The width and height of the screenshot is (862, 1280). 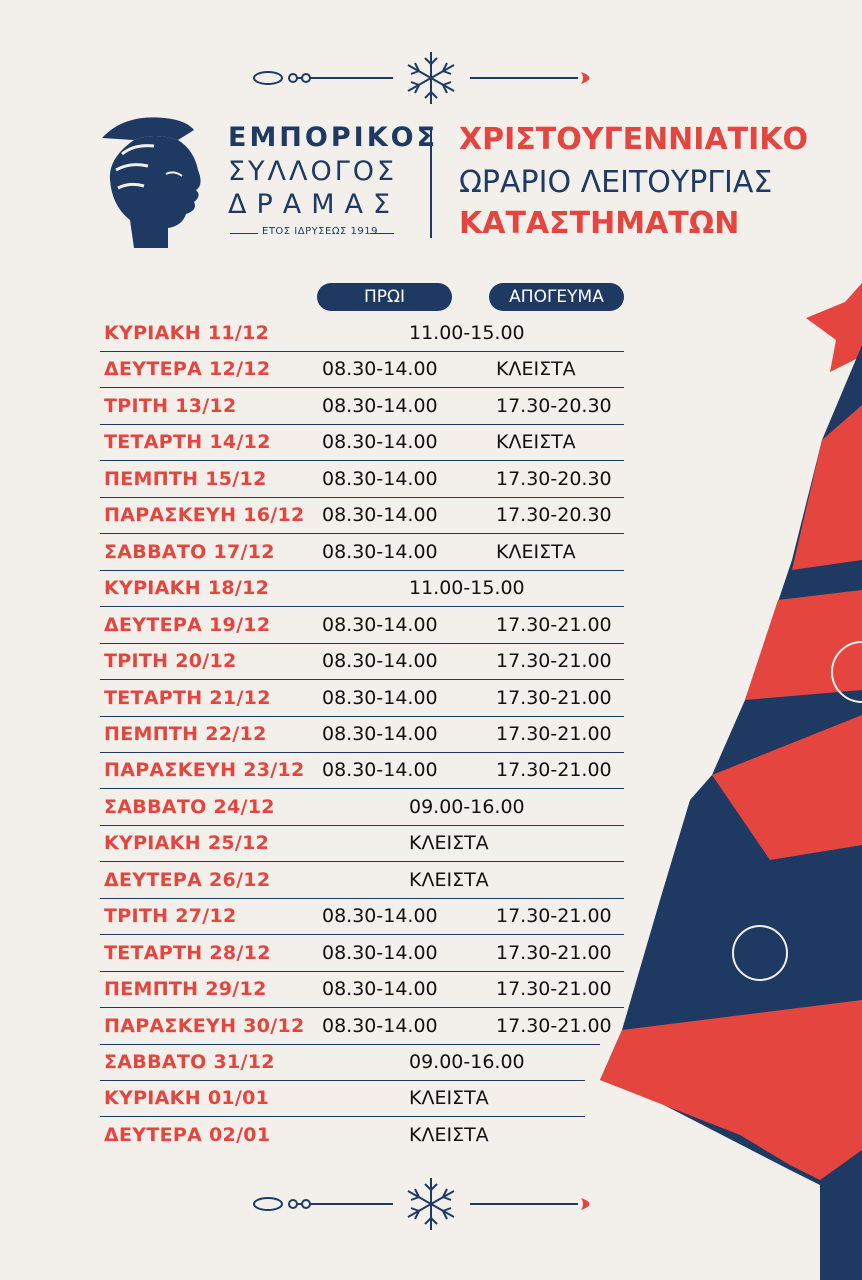 I want to click on row-day: ΠΕΜΠΤΗ 29/12, so click(x=185, y=989).